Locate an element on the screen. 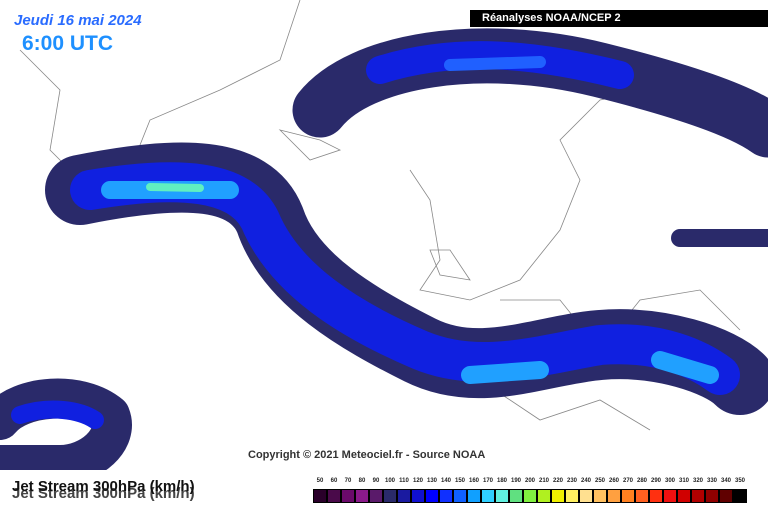 The height and width of the screenshot is (512, 768). scale-cell: 160 is located at coordinates (473, 490).